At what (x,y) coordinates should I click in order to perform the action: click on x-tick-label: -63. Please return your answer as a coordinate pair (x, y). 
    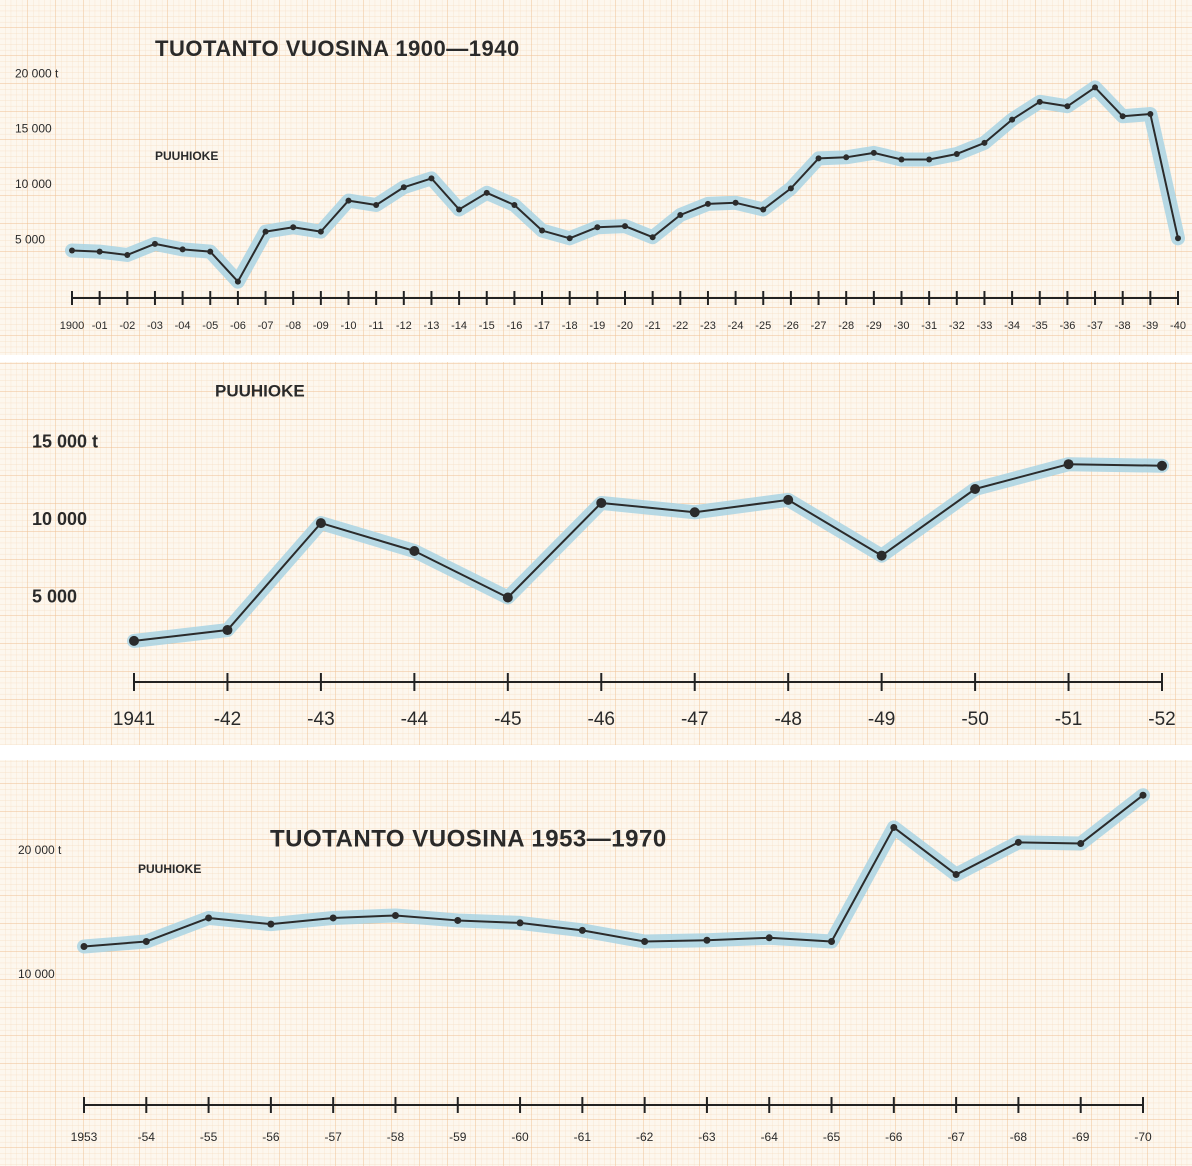
    Looking at the image, I should click on (707, 1137).